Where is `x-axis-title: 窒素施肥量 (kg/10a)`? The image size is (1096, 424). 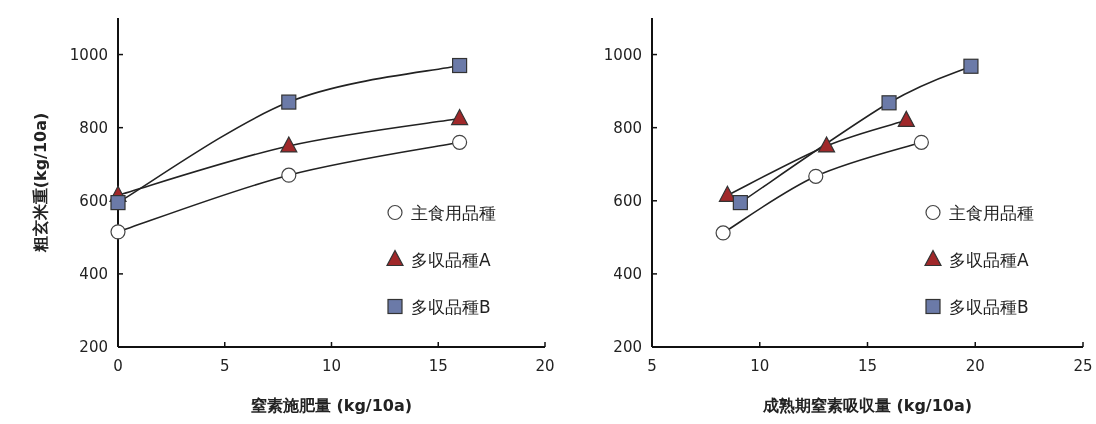 x-axis-title: 窒素施肥量 (kg/10a) is located at coordinates (331, 405).